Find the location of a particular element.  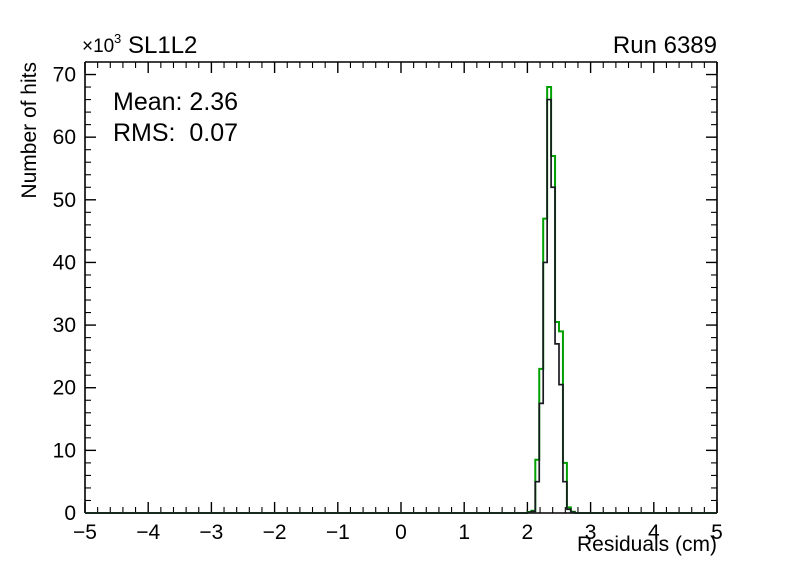

x-tick-label: 2 is located at coordinates (528, 532).